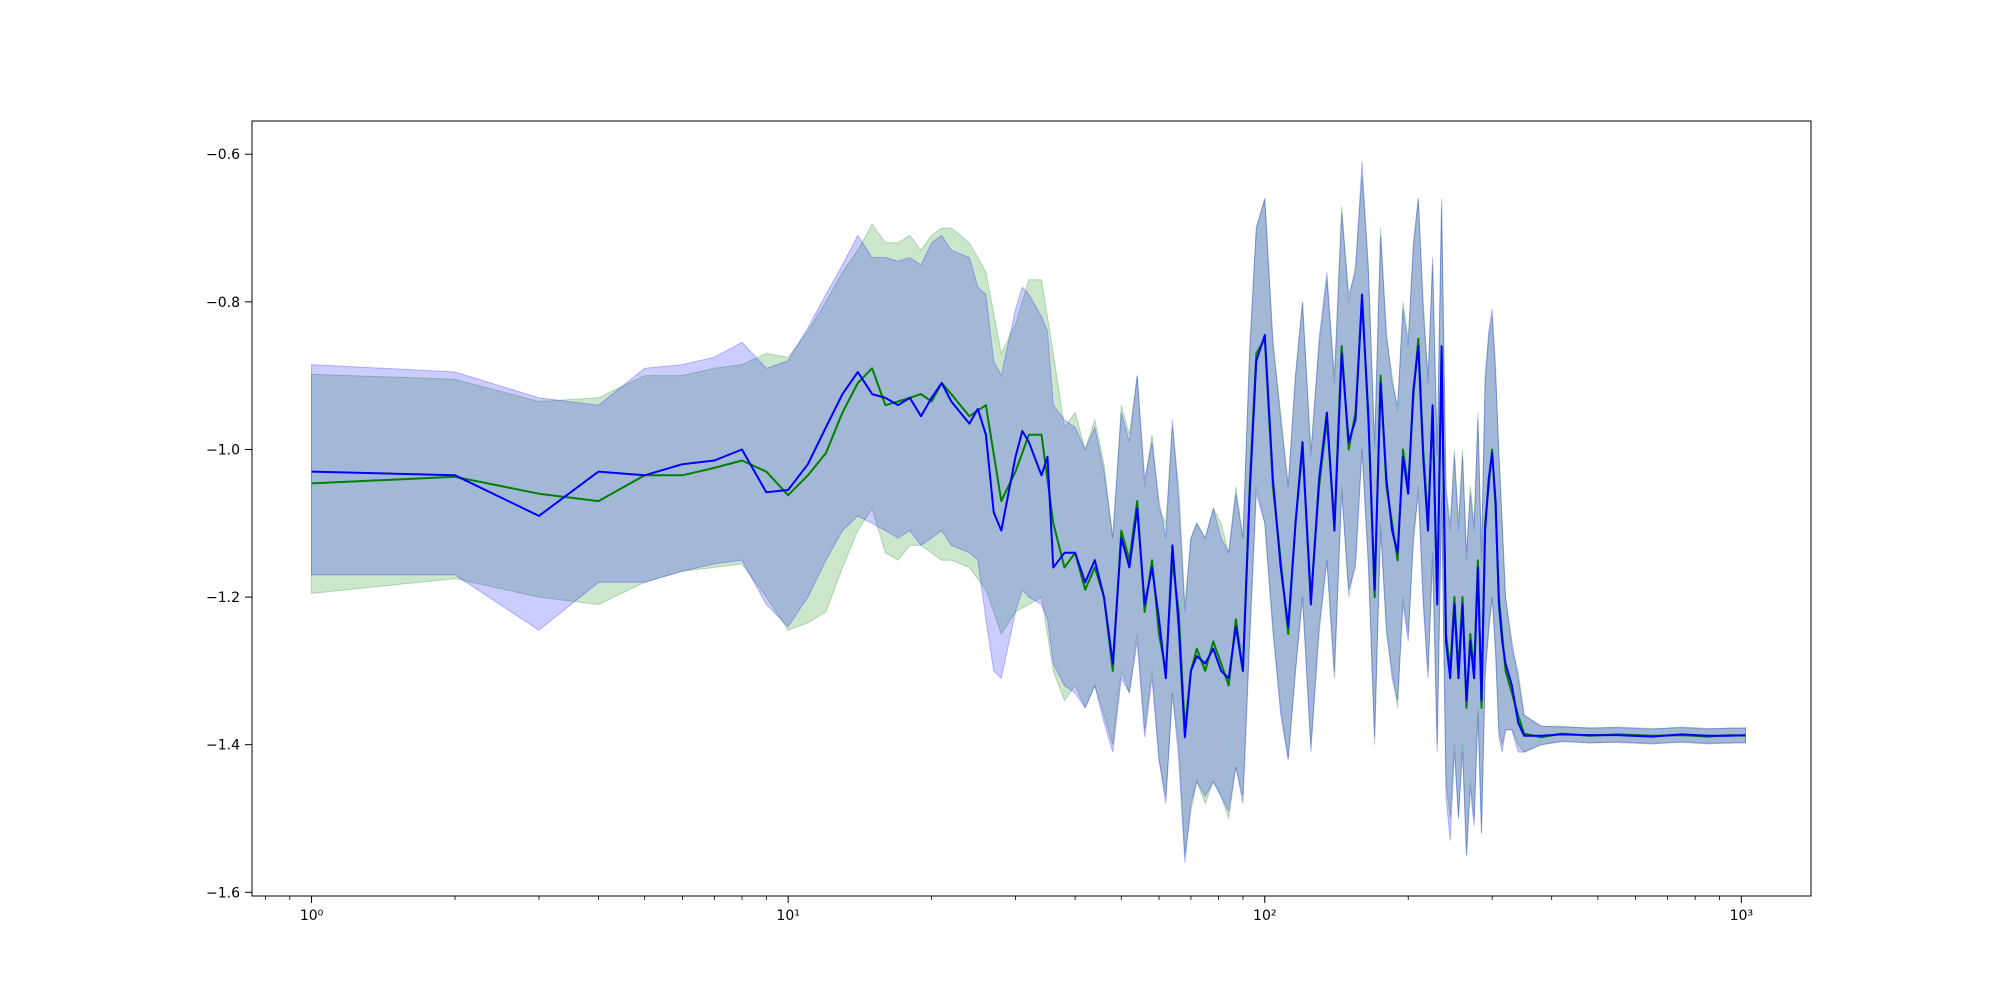 This screenshot has width=2000, height=1000. I want to click on x-tick-label: 10¹, so click(787, 916).